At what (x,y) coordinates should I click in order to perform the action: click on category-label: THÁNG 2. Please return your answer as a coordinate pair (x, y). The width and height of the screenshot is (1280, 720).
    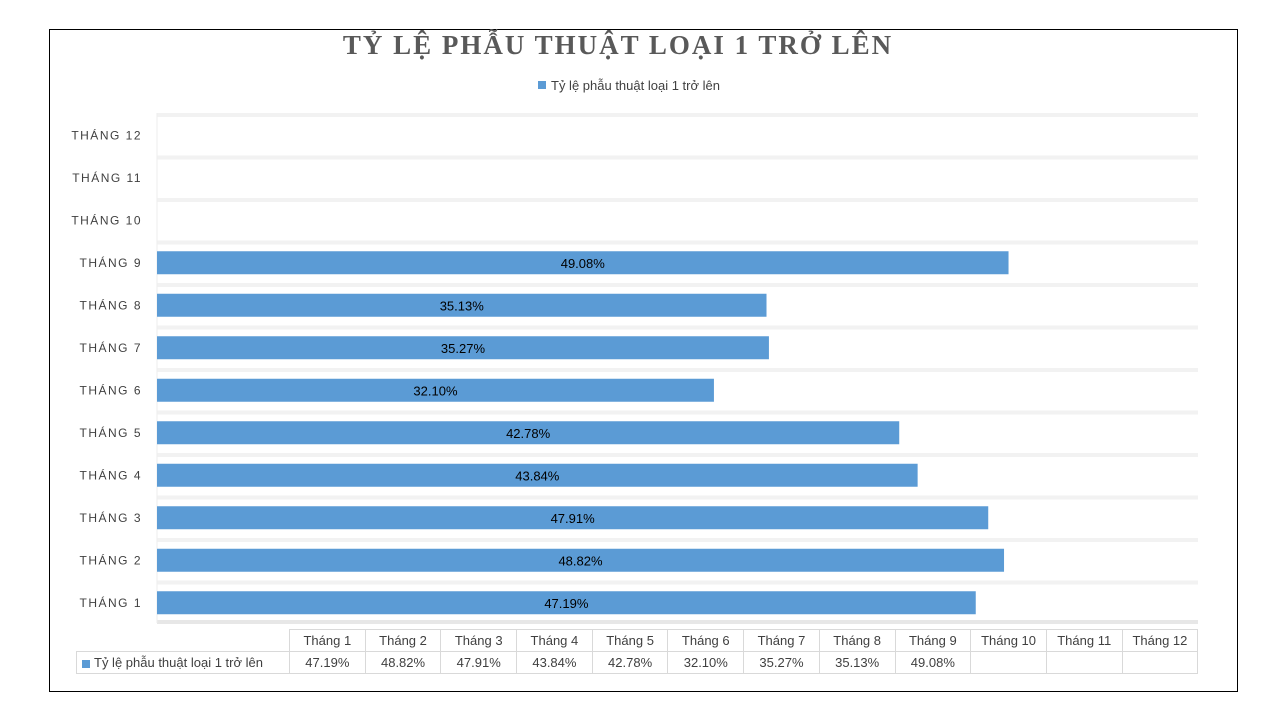
    Looking at the image, I should click on (110, 559).